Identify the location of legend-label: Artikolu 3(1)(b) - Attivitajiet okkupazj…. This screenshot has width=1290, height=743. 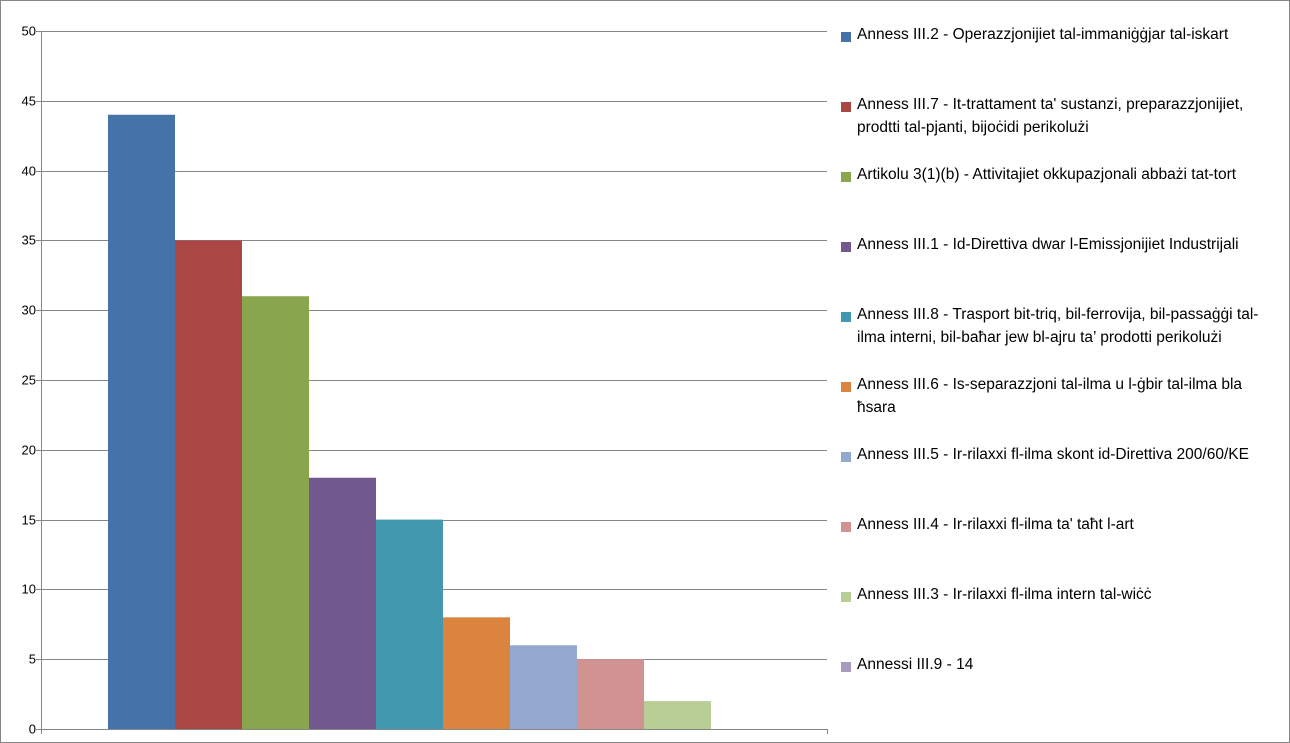
(1047, 174).